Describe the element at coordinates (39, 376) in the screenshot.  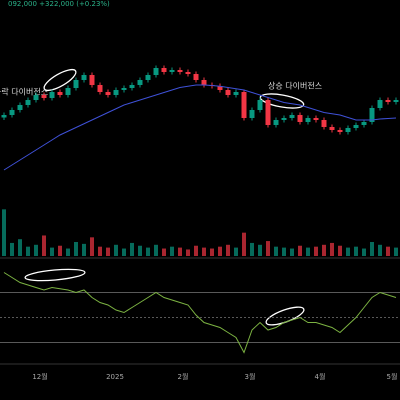
I see `x-tick-label: 12월` at that location.